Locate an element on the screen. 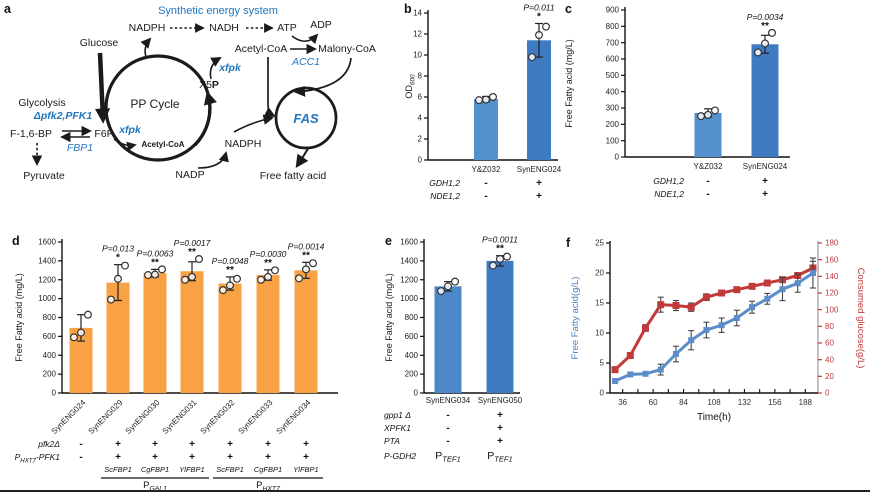 This screenshot has height=499, width=870. arrow-cycle-to-x5p is located at coordinates (205, 118).